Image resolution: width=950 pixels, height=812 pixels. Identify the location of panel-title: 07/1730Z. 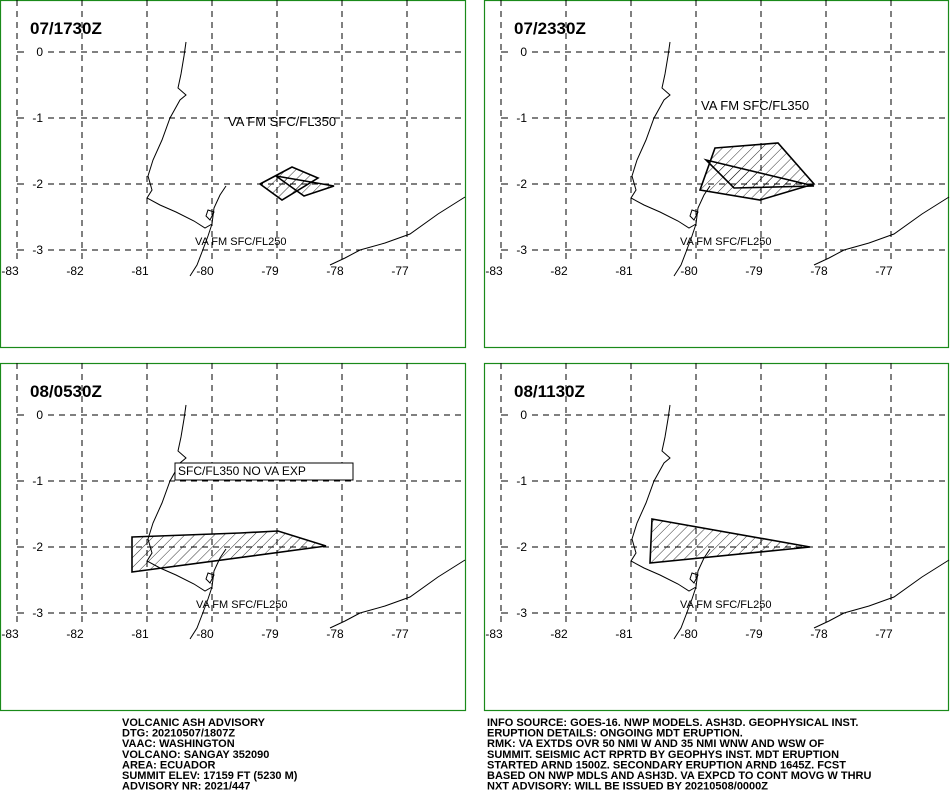
(66, 28).